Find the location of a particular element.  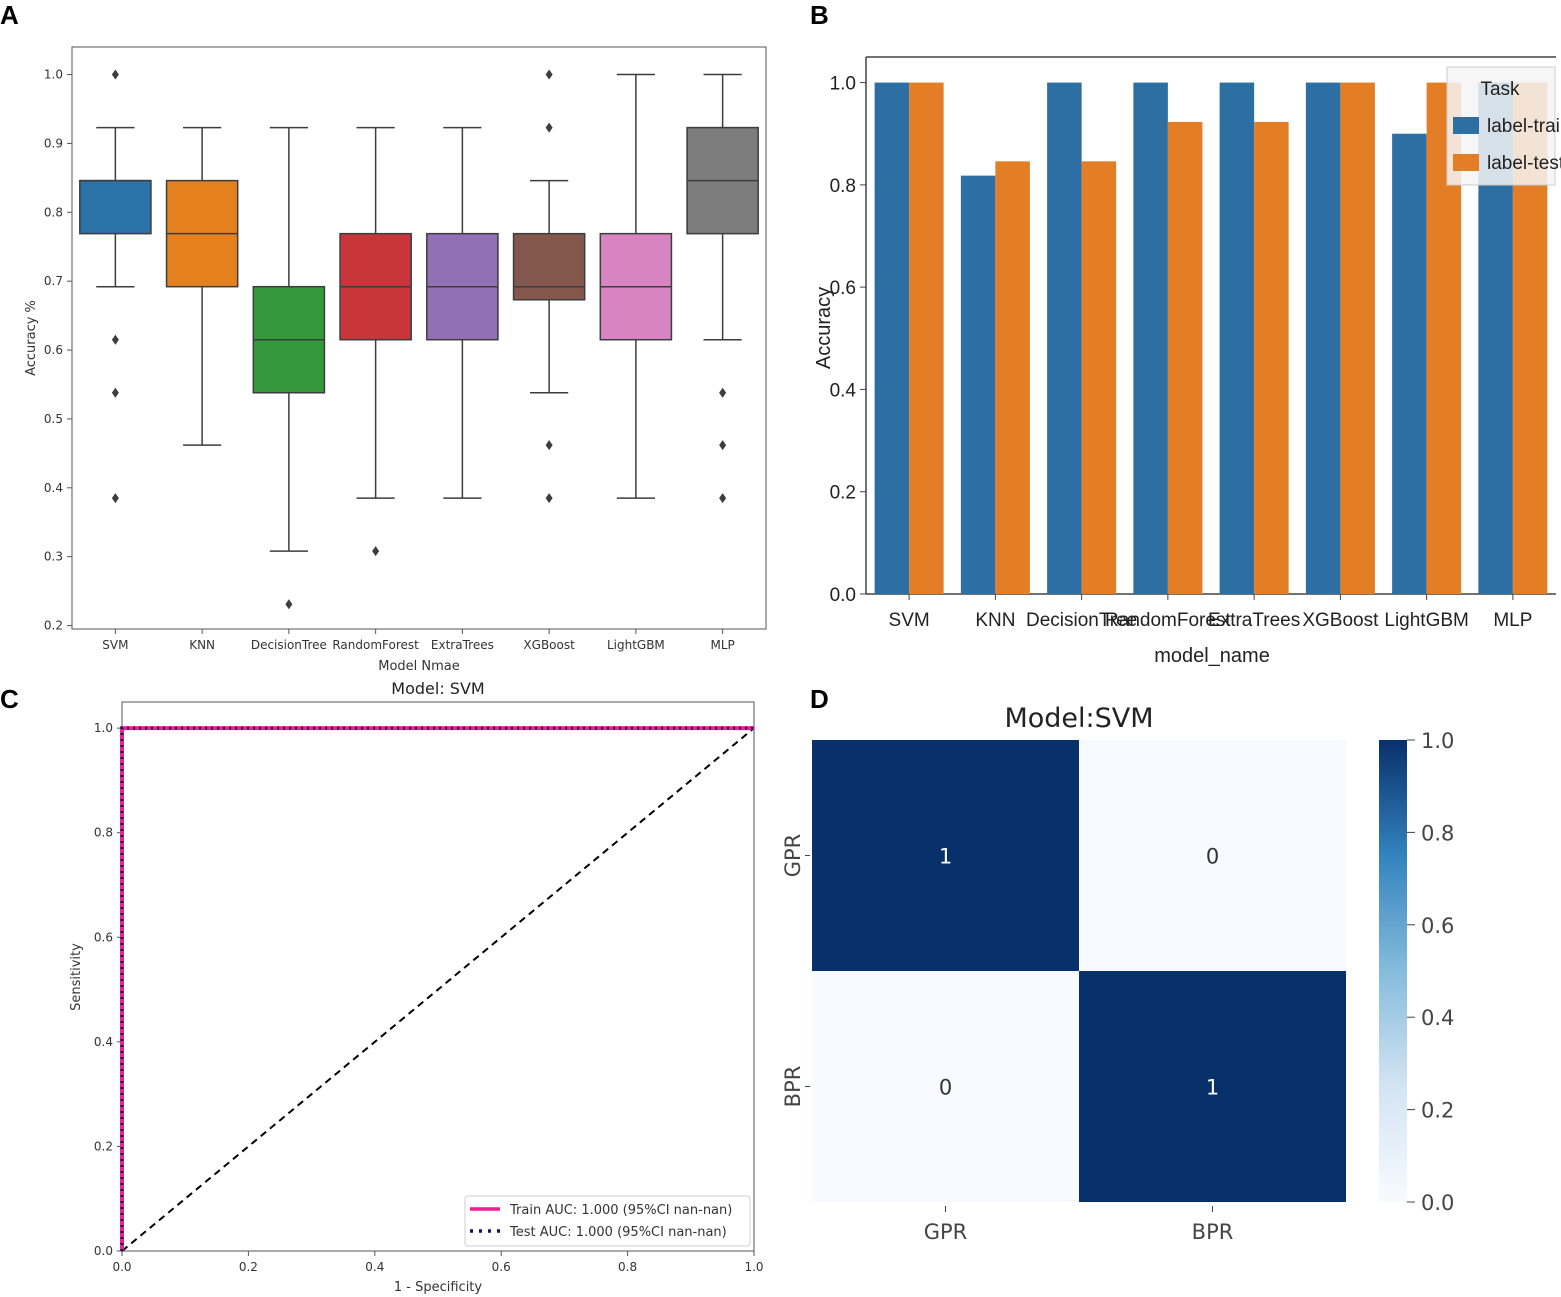

c-ytick-label: 1.0 is located at coordinates (103, 728).